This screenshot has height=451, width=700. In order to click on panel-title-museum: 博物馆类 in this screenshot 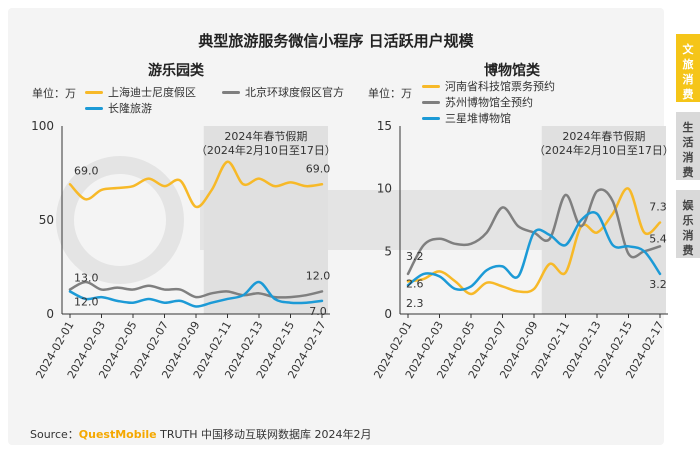, I will do `click(512, 71)`.